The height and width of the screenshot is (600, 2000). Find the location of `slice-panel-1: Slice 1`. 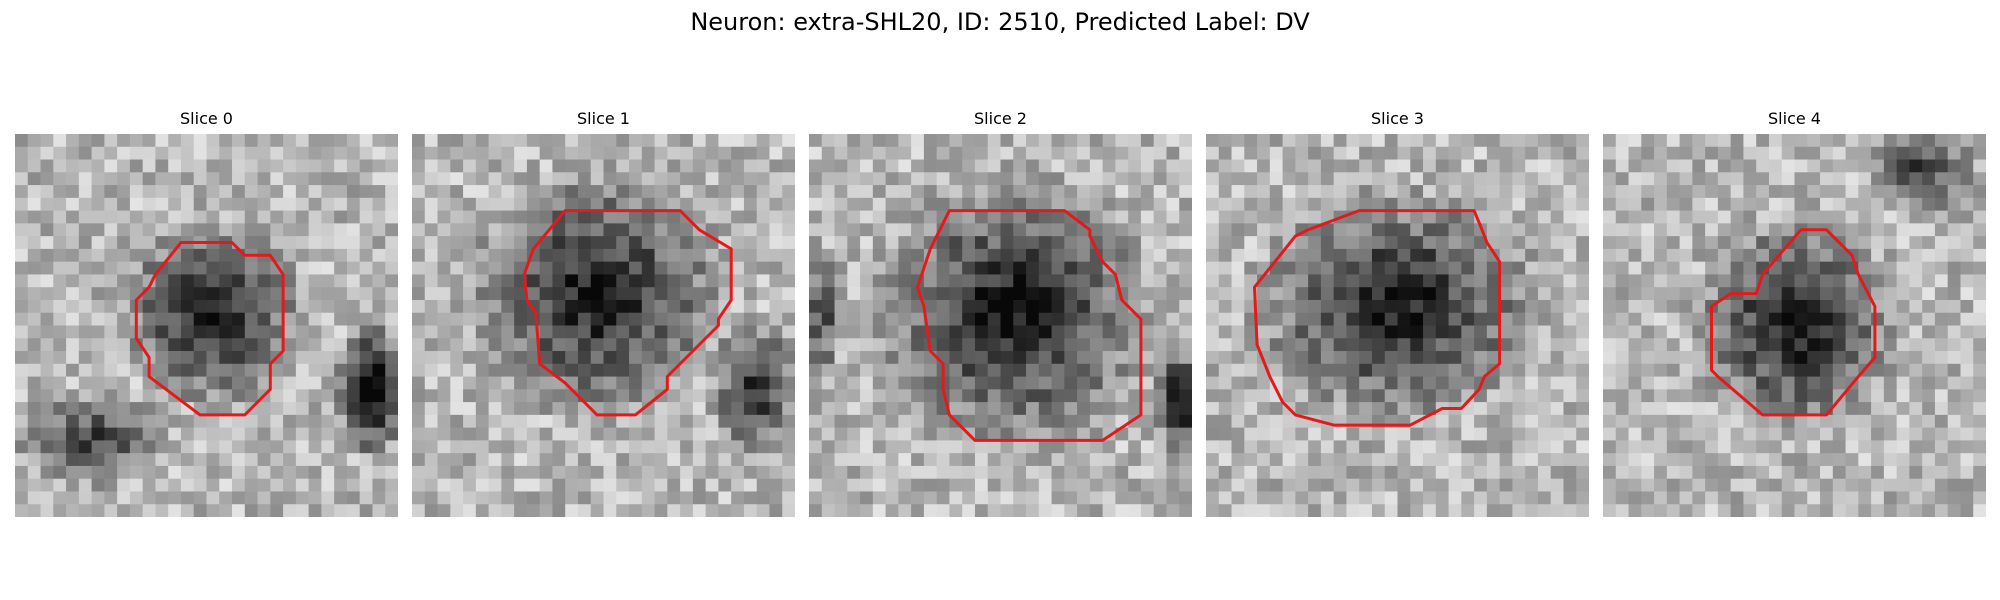

slice-panel-1: Slice 1 is located at coordinates (603, 312).